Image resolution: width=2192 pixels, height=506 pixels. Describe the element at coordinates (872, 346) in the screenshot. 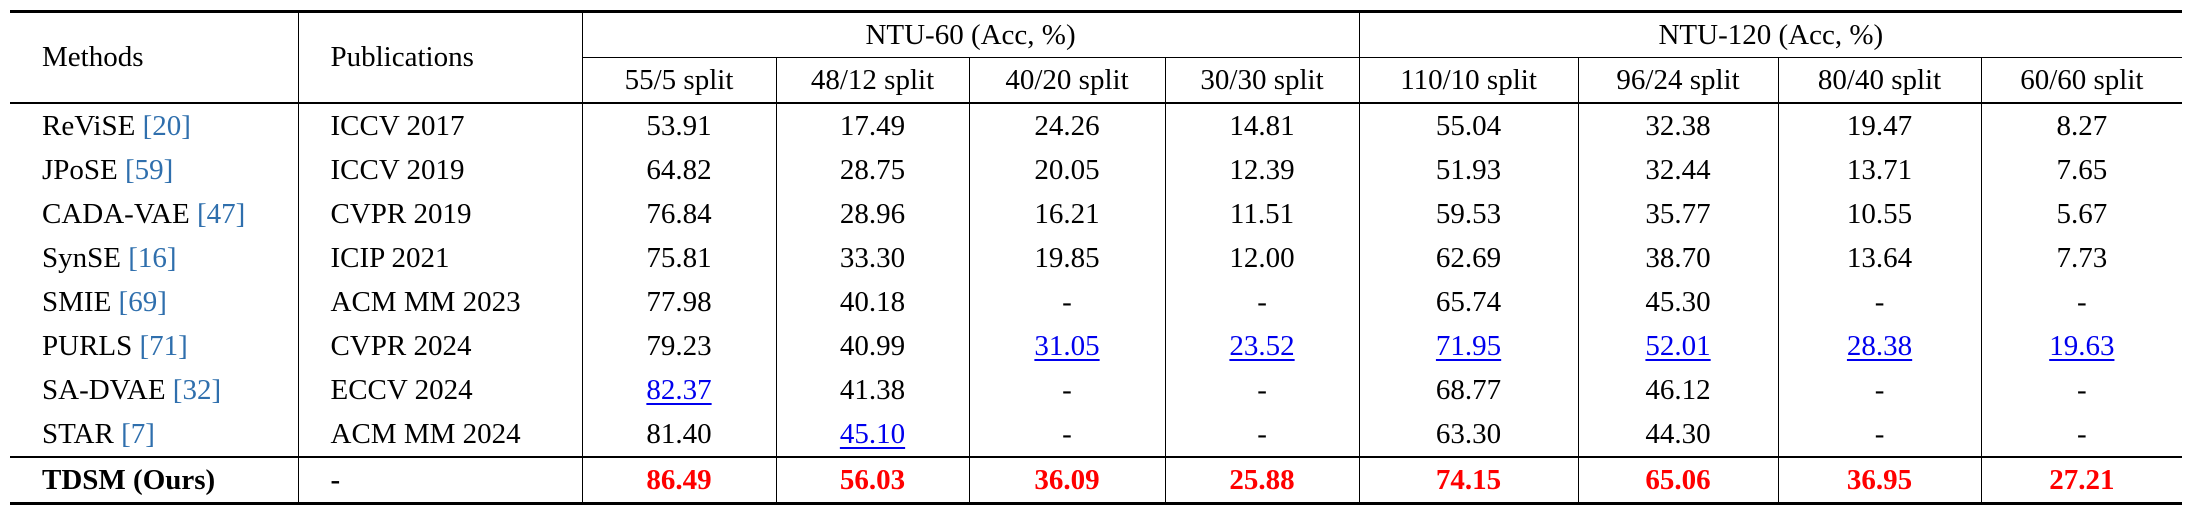

I see `accuracy-cell: 40.99` at that location.